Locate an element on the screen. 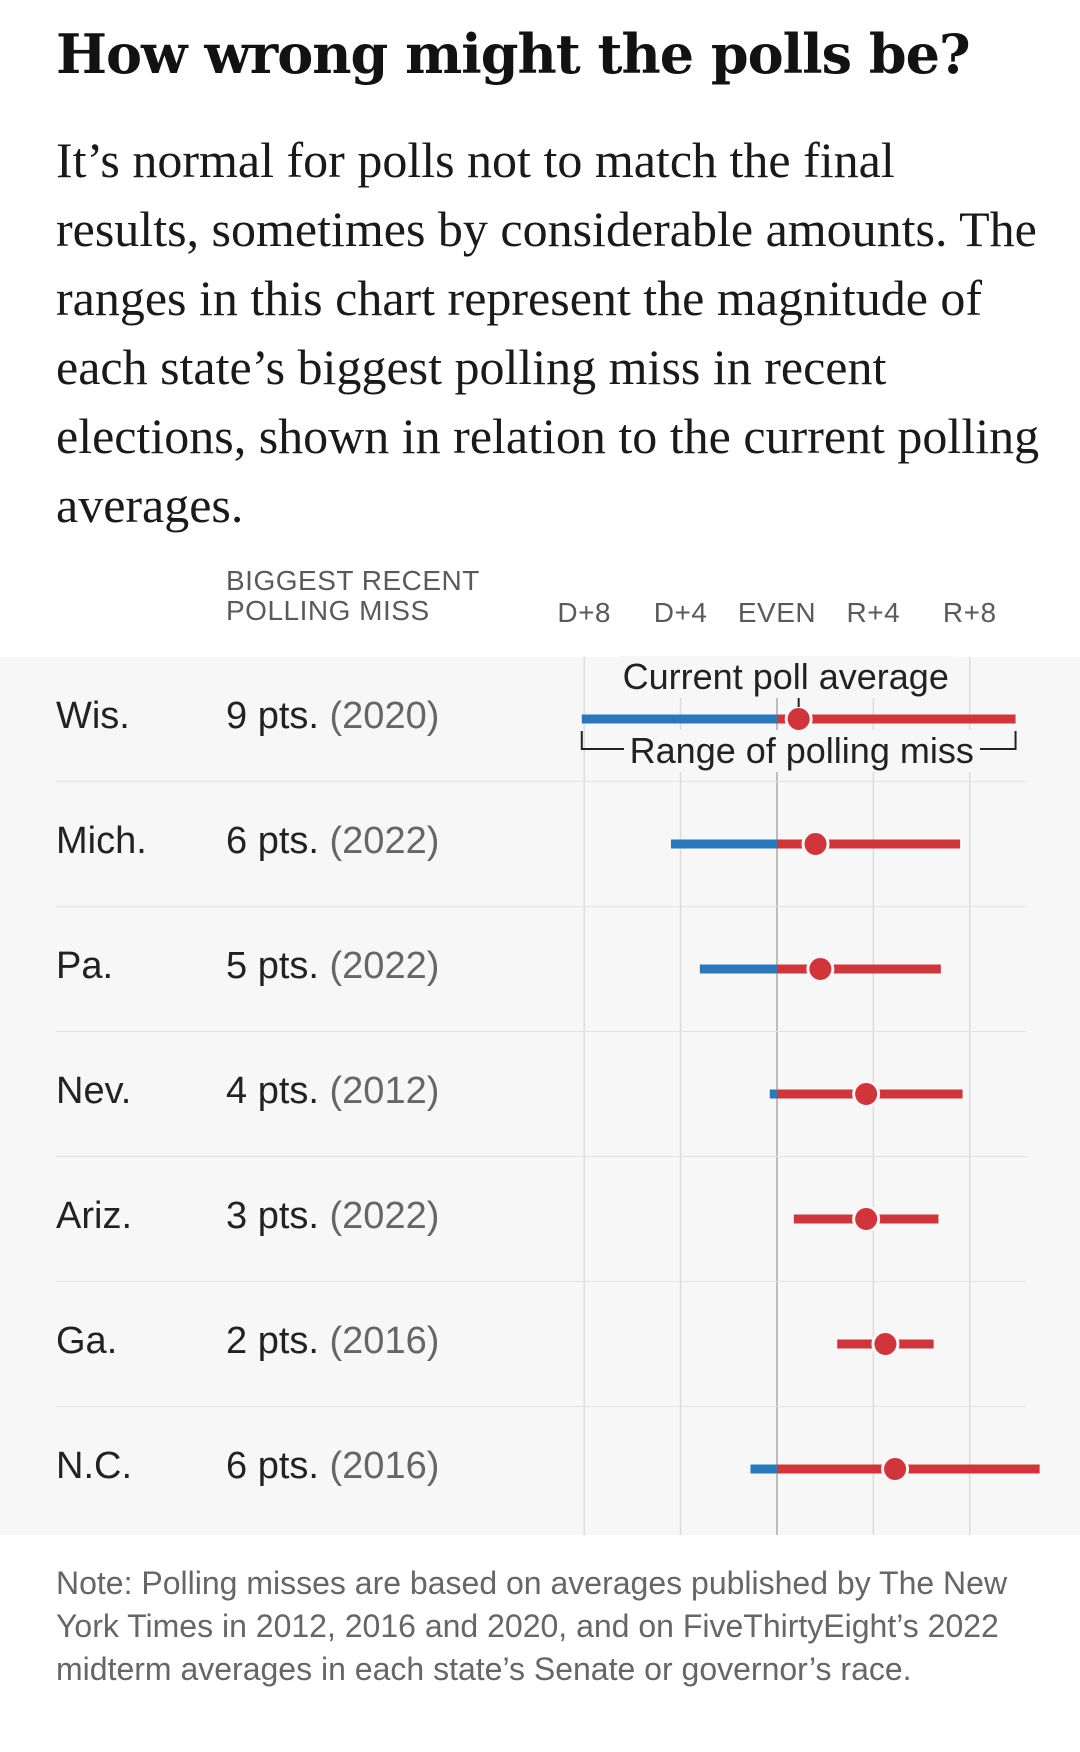 The height and width of the screenshot is (1752, 1080). miss-points: 2 pts. is located at coordinates (272, 1341).